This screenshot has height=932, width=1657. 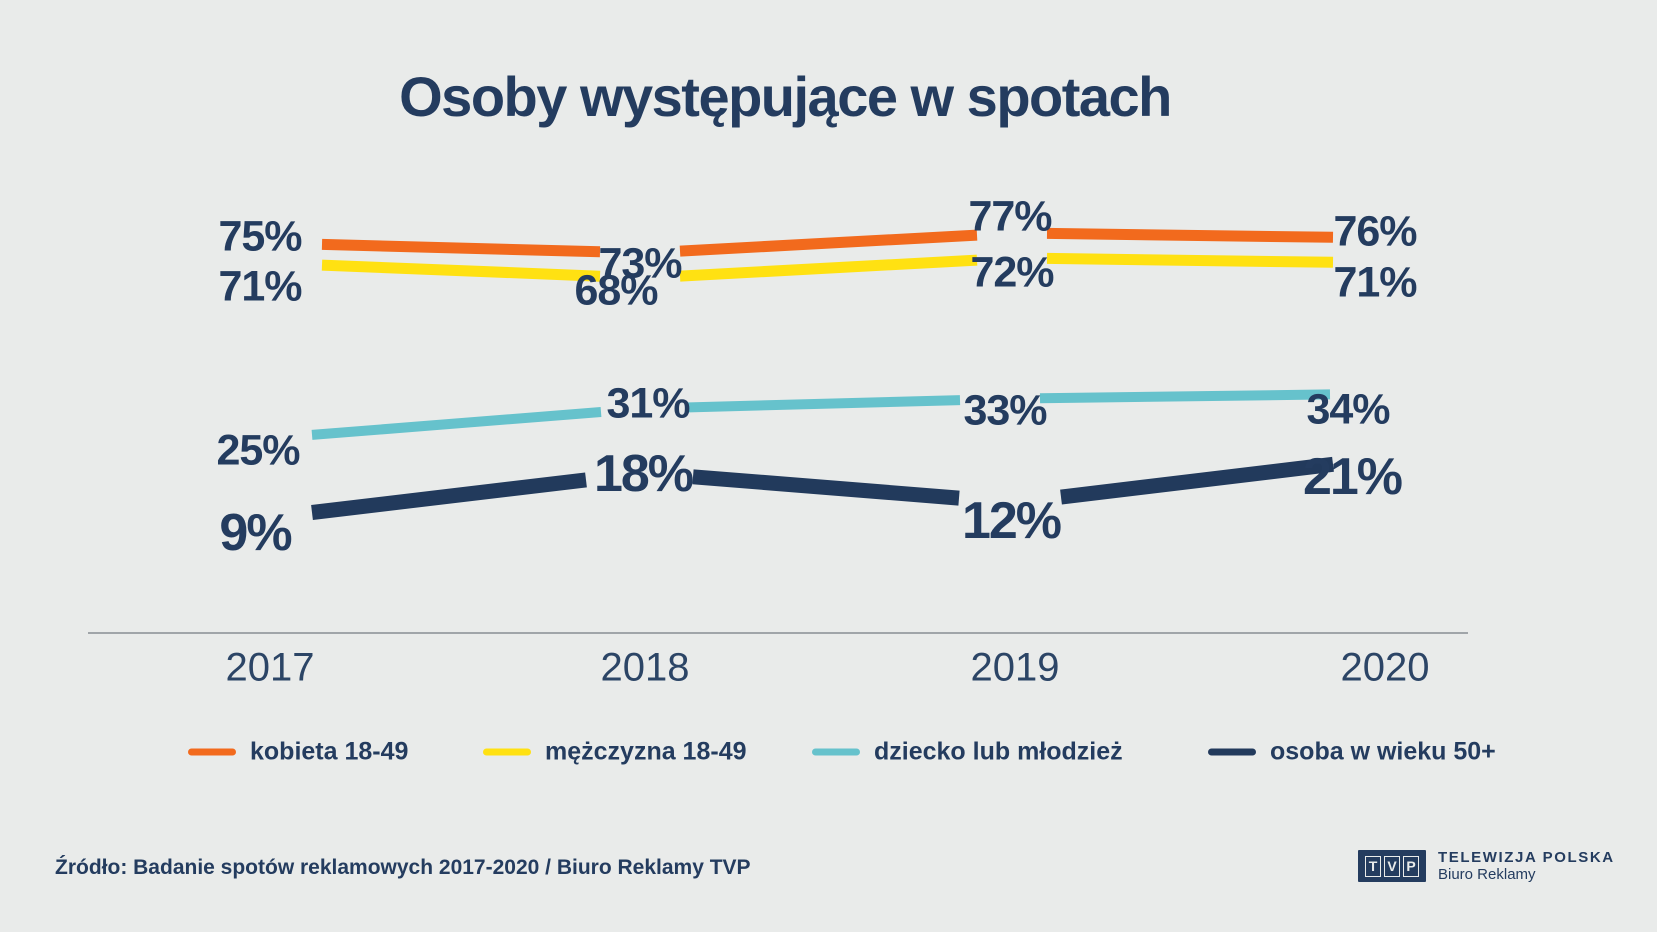 What do you see at coordinates (1348, 409) in the screenshot?
I see `data-label-dziecko-lub-m-odzie--2020: 34%` at bounding box center [1348, 409].